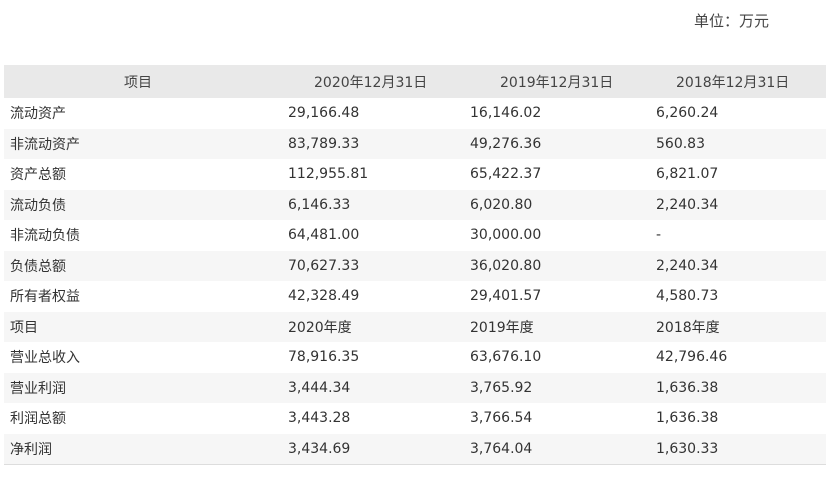 This screenshot has width=831, height=480. Describe the element at coordinates (141, 296) in the screenshot. I see `row-label: 所有者权益` at that location.